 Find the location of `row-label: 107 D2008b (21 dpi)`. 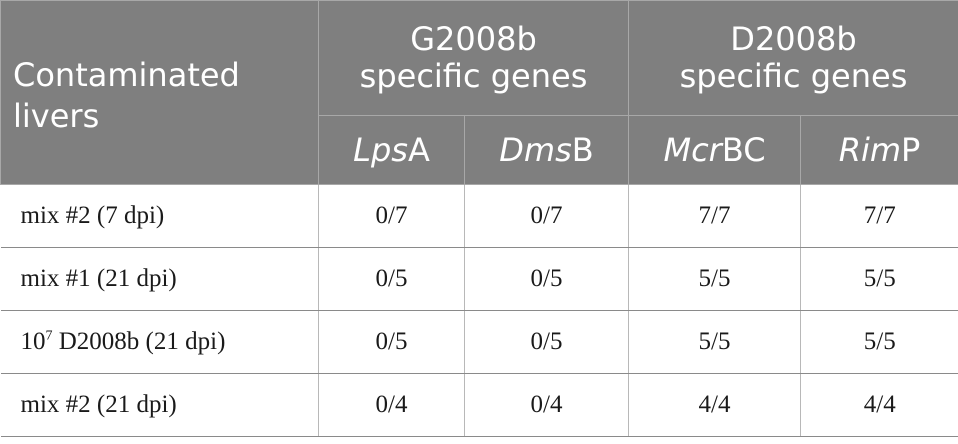

row-label: 107 D2008b (21 dpi) is located at coordinates (159, 342).